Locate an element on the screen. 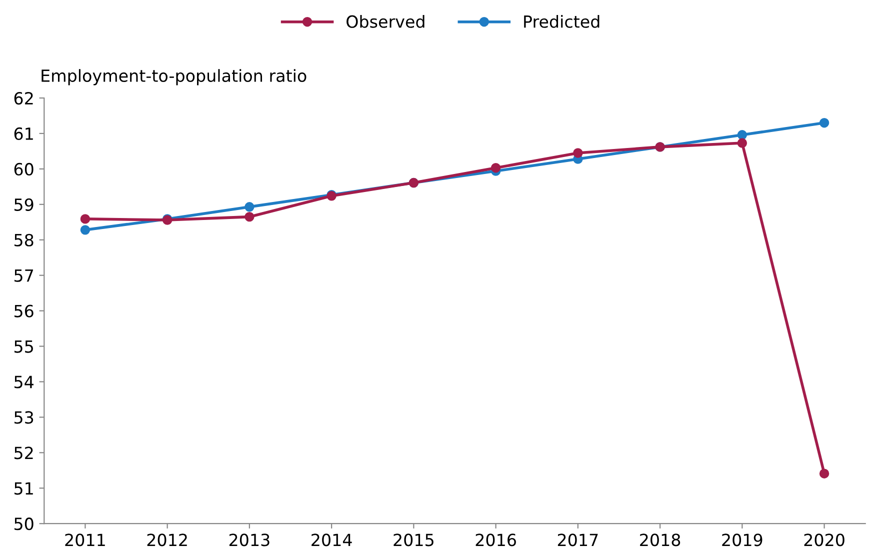 The width and height of the screenshot is (883, 560). x-tick-label: 2020 is located at coordinates (824, 540).